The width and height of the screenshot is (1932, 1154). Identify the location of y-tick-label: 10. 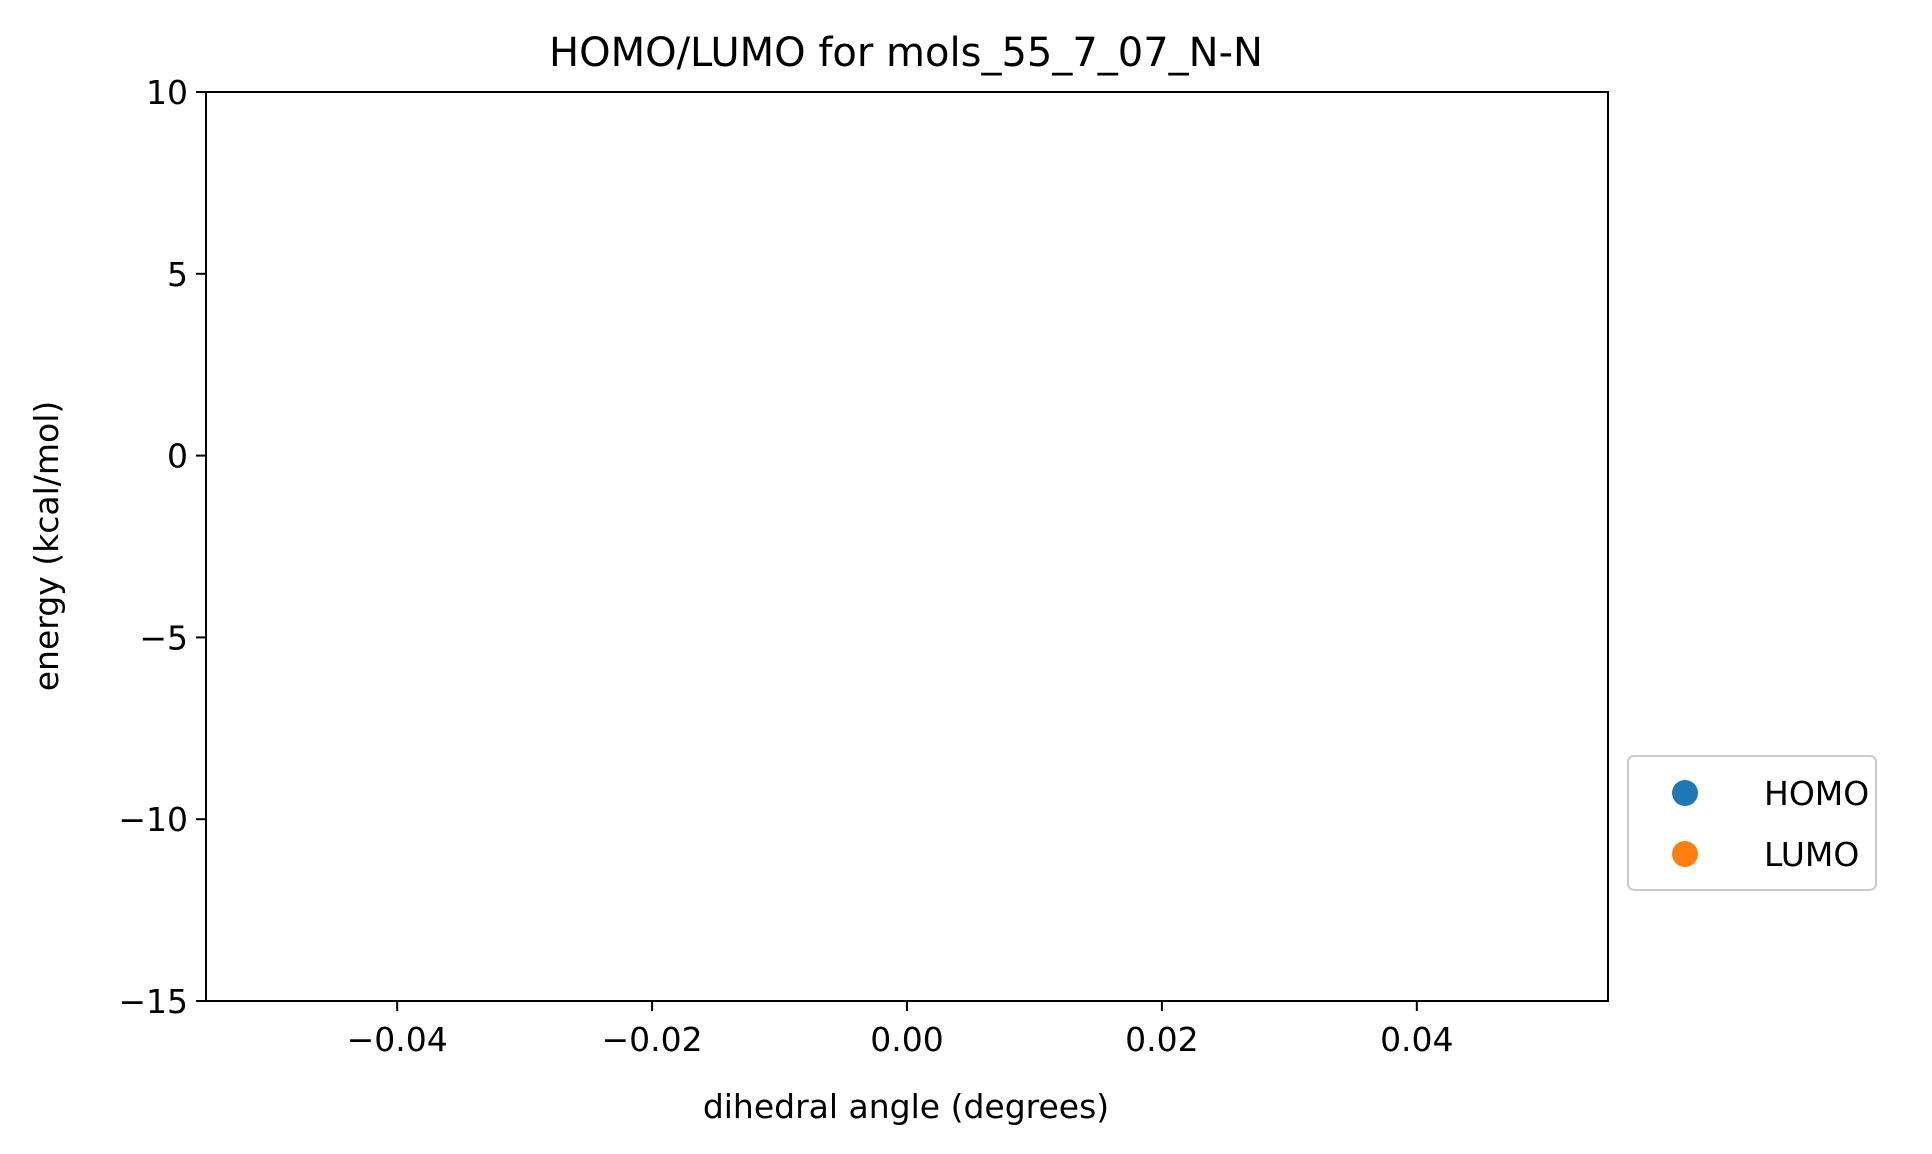
(167, 92).